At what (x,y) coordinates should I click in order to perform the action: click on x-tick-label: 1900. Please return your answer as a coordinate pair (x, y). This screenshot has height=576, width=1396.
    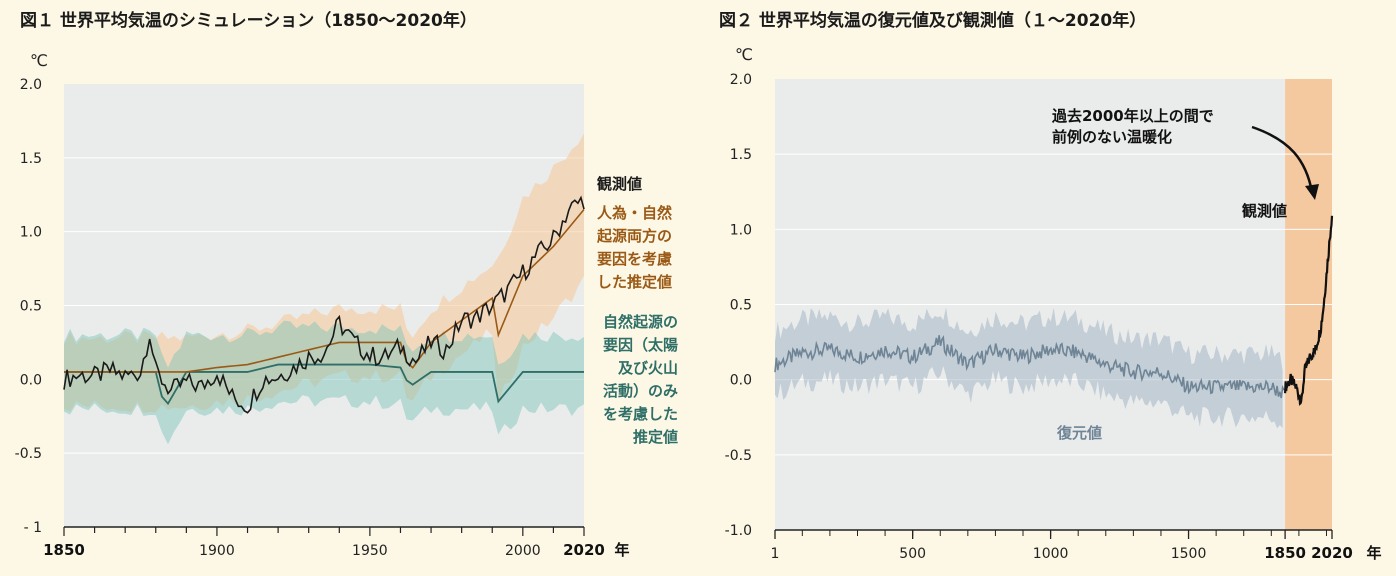
    Looking at the image, I should click on (217, 551).